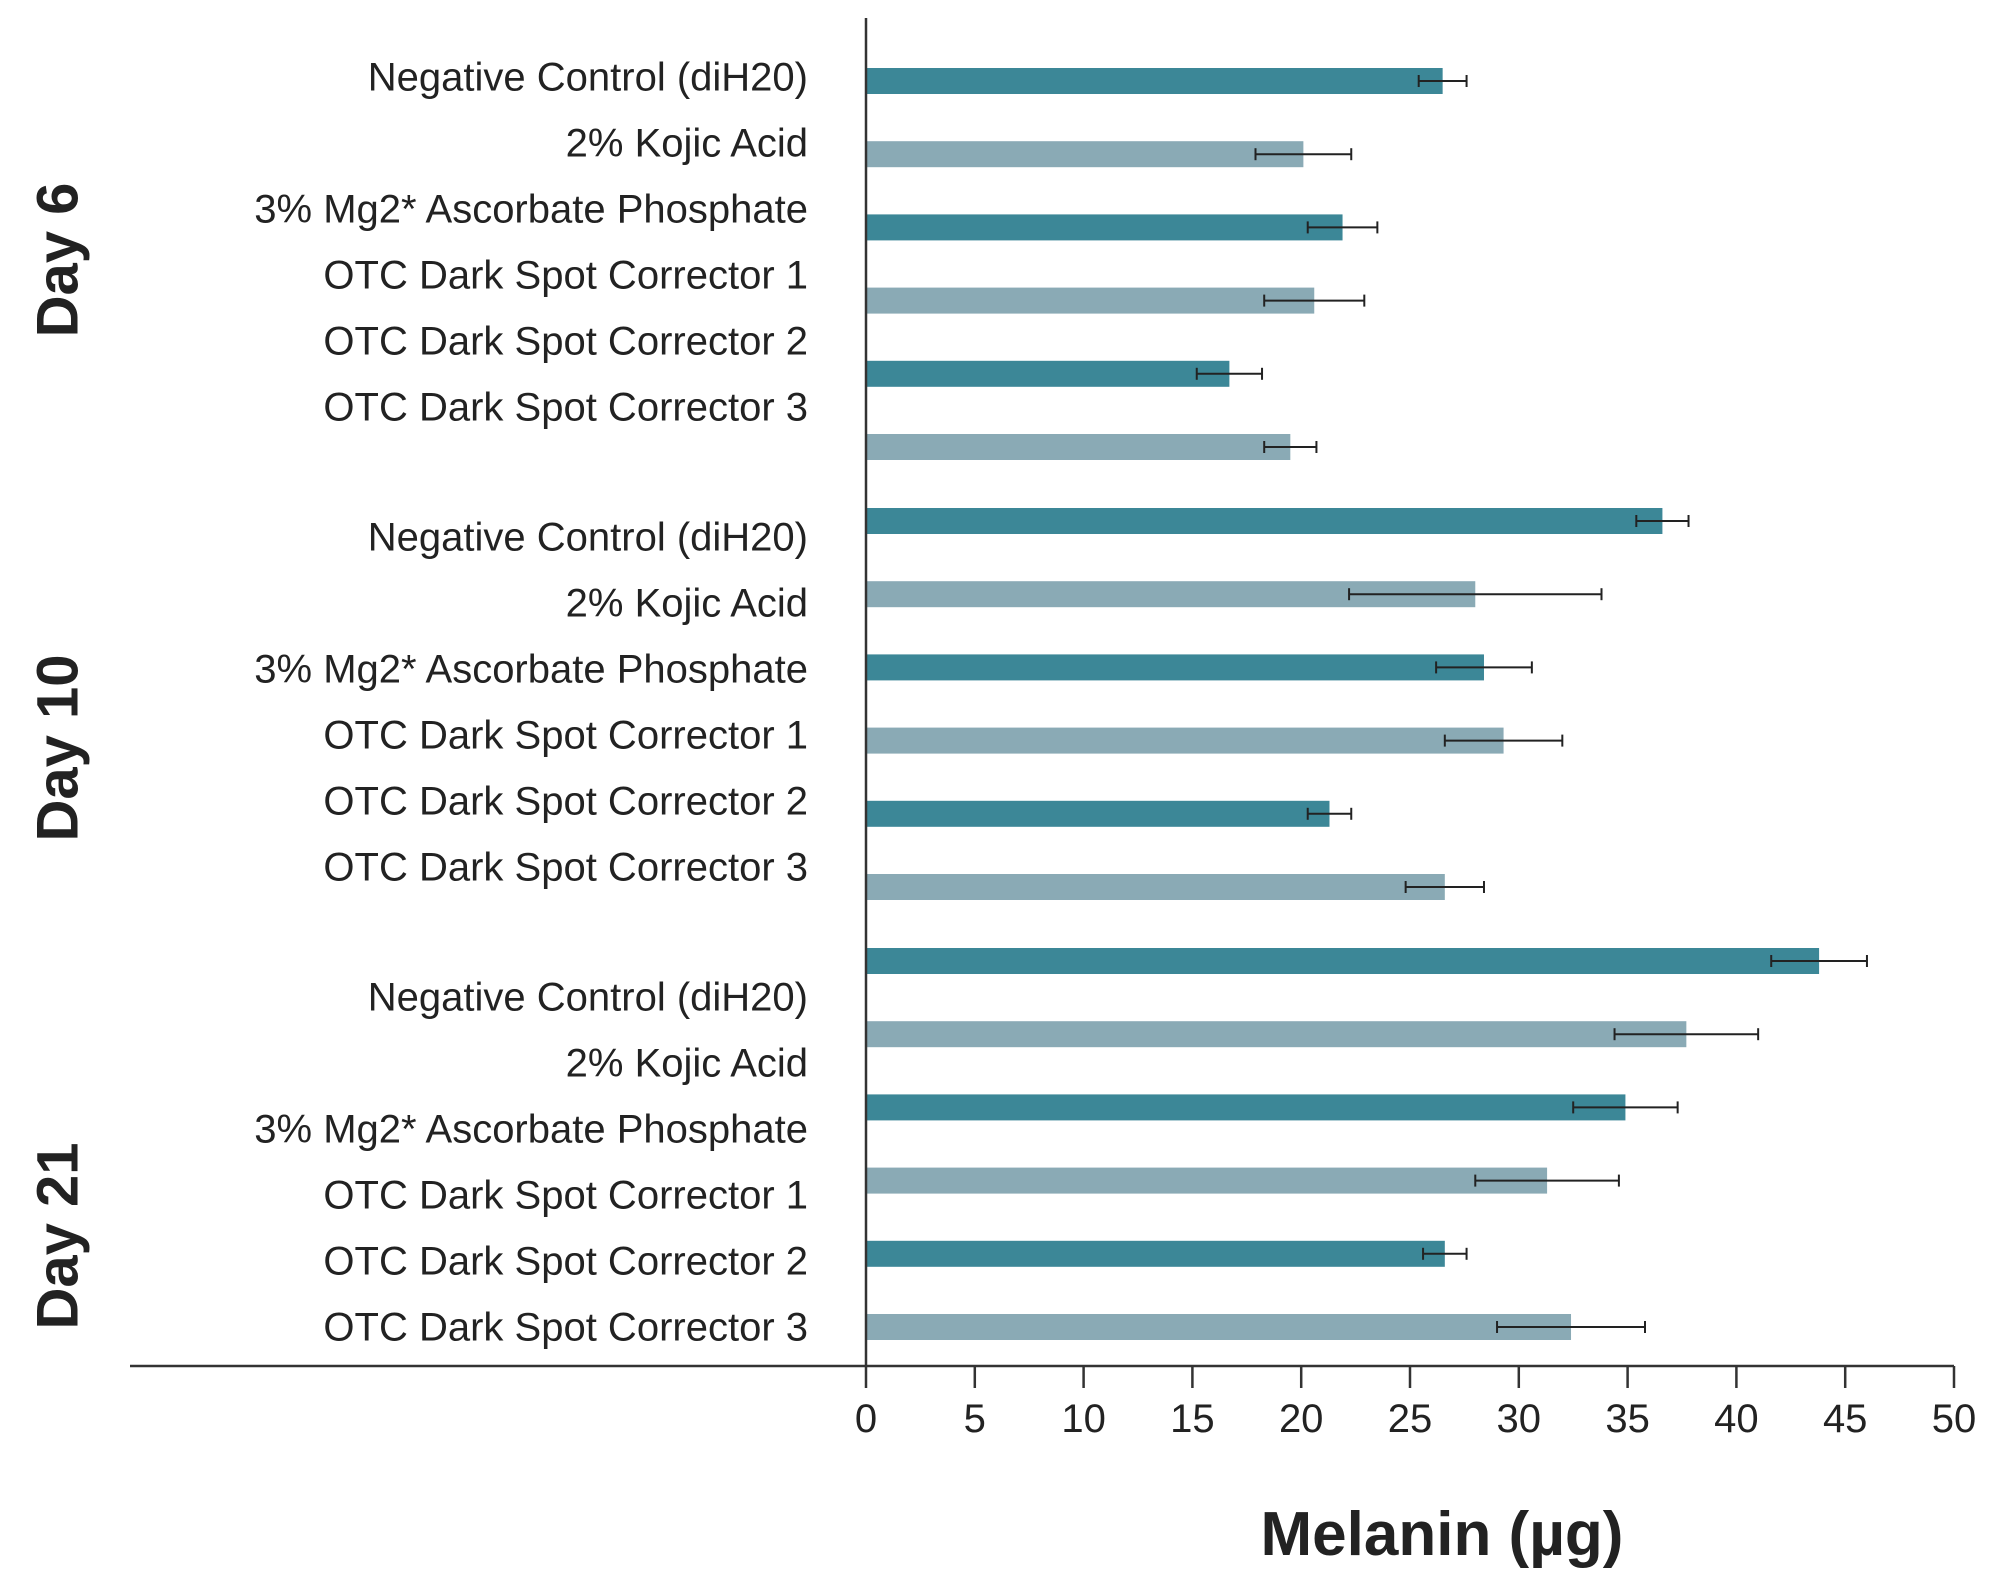  Describe the element at coordinates (975, 1419) in the screenshot. I see `x-tick-label: 5` at that location.